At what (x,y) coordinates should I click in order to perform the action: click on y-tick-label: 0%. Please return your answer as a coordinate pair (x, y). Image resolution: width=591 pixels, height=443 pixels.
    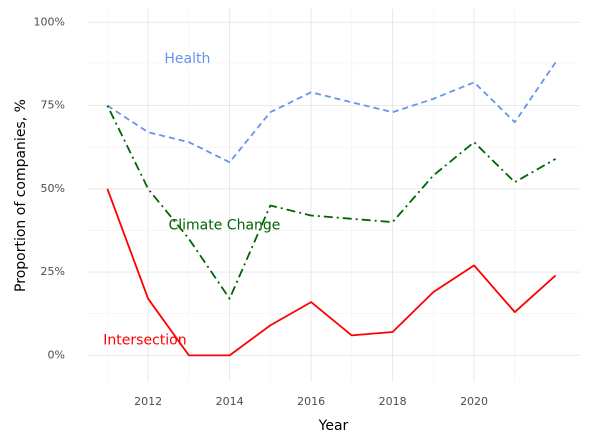
    Looking at the image, I should click on (56, 354).